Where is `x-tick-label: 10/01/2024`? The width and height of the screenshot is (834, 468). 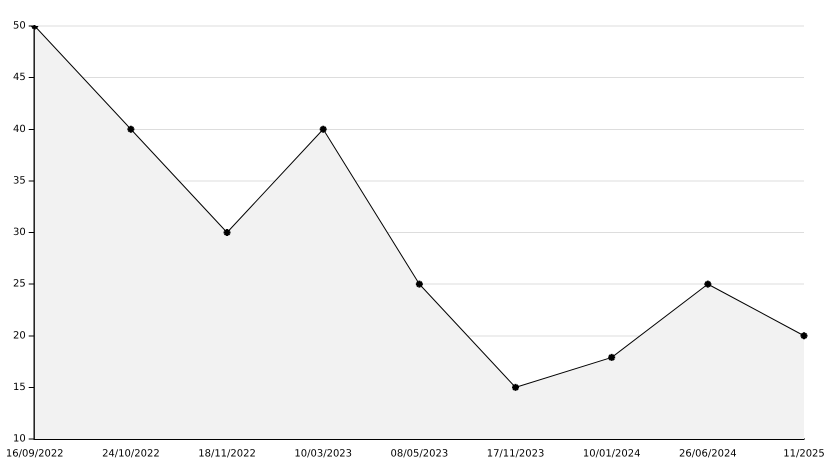
x-tick-label: 10/01/2024 is located at coordinates (611, 454).